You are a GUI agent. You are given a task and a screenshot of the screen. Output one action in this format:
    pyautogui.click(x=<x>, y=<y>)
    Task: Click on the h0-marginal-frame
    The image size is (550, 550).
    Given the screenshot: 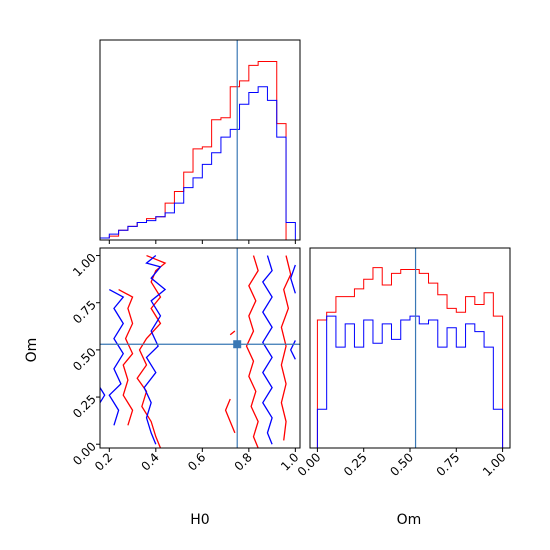 What is the action you would take?
    pyautogui.click(x=200, y=140)
    